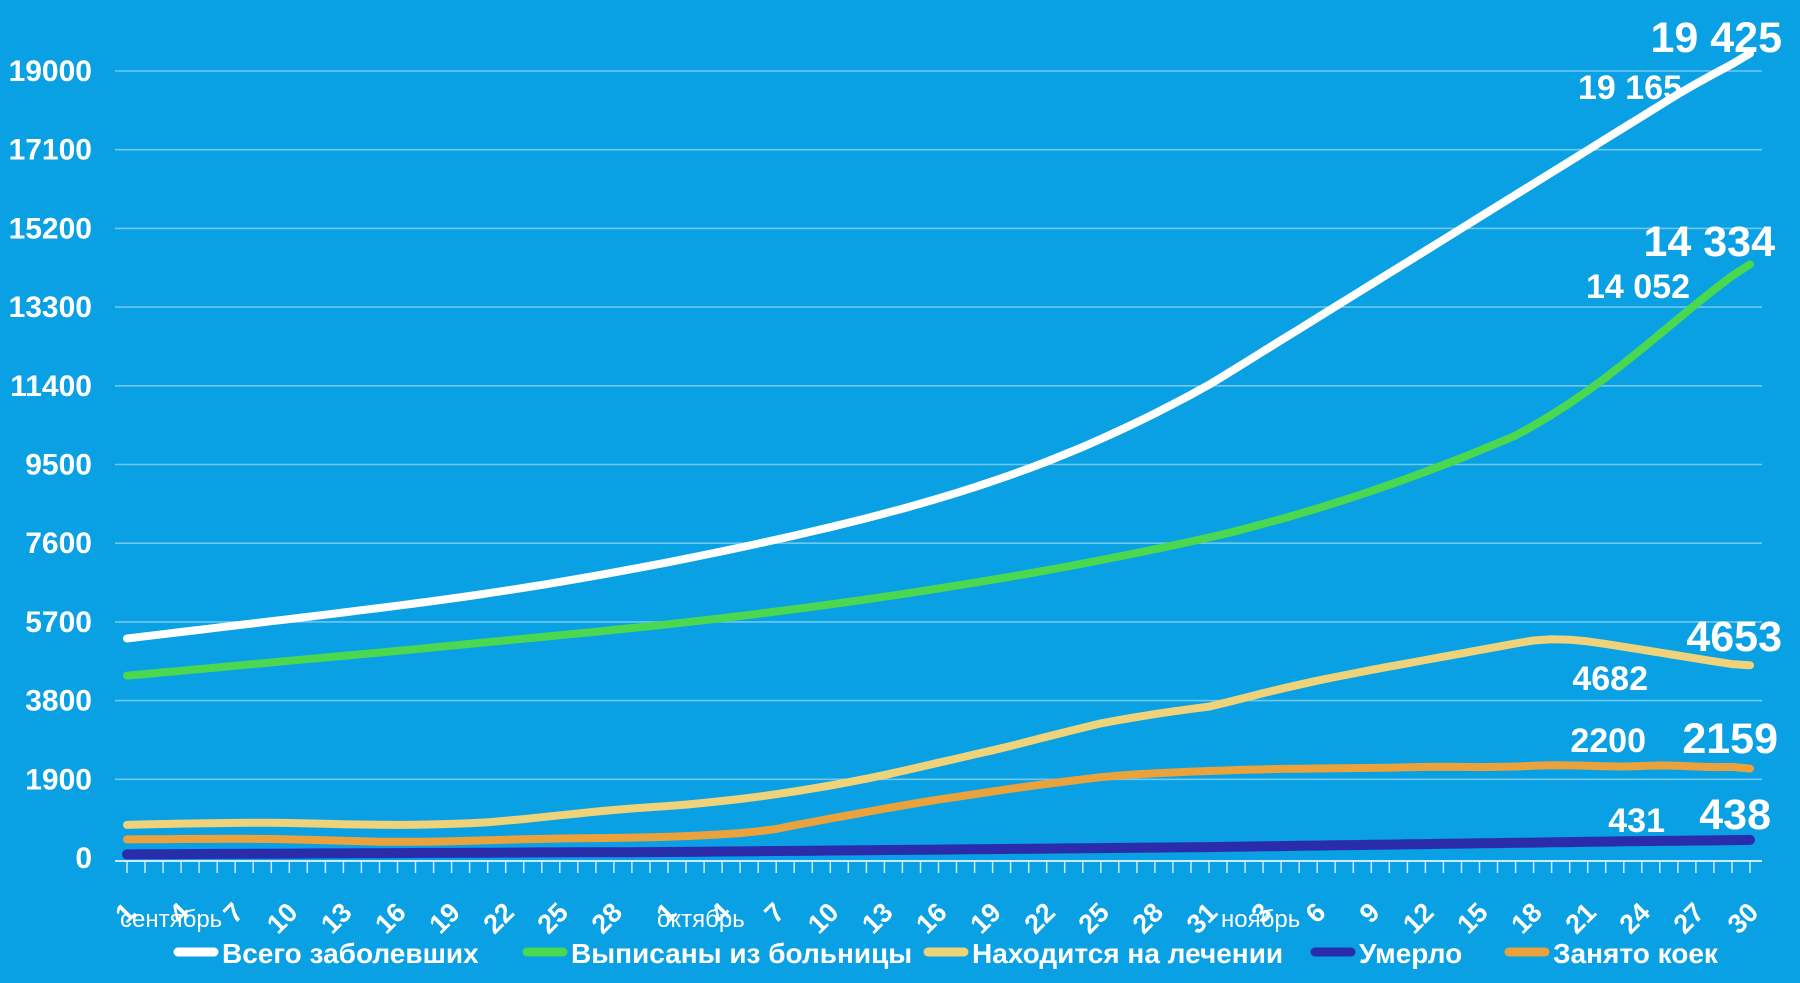 Image resolution: width=1800 pixels, height=983 pixels. What do you see at coordinates (50, 228) in the screenshot?
I see `y-axis-tick-label: 15200` at bounding box center [50, 228].